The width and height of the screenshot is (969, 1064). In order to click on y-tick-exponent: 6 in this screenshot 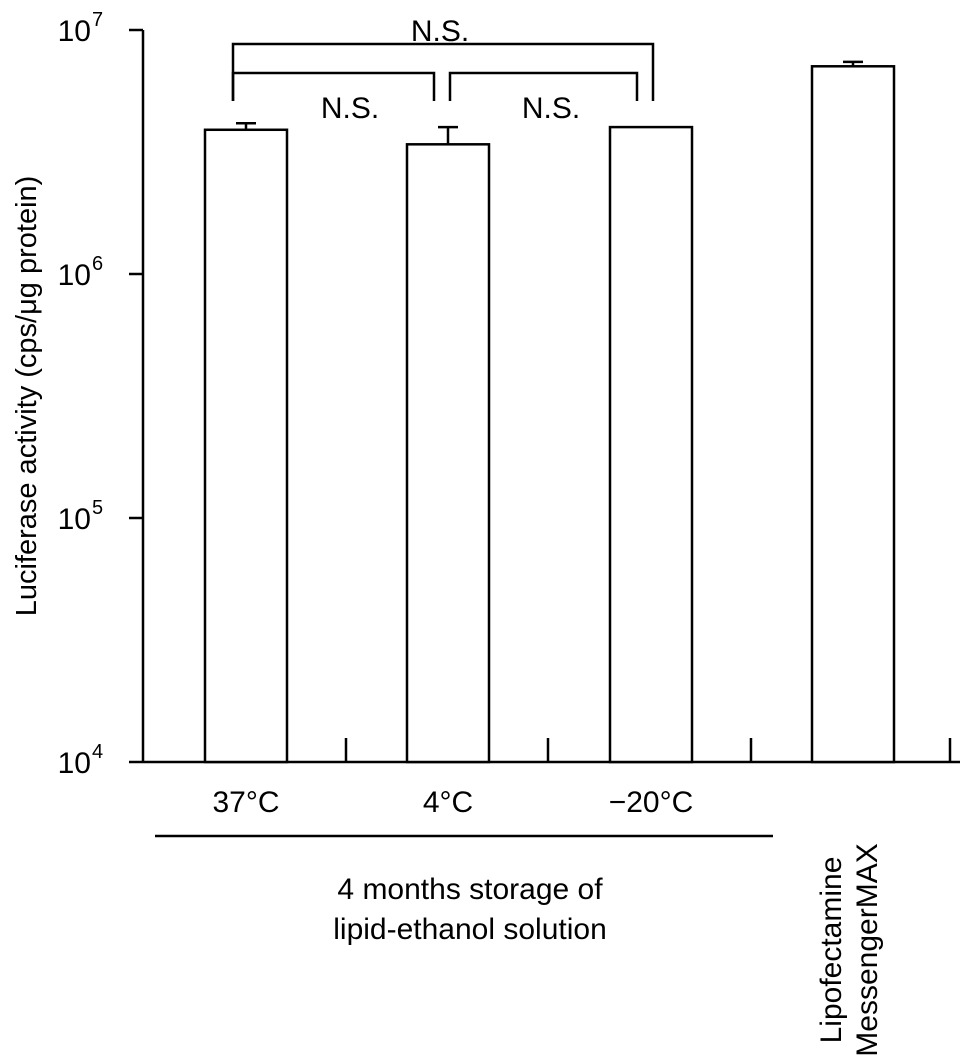, I will do `click(97, 264)`.